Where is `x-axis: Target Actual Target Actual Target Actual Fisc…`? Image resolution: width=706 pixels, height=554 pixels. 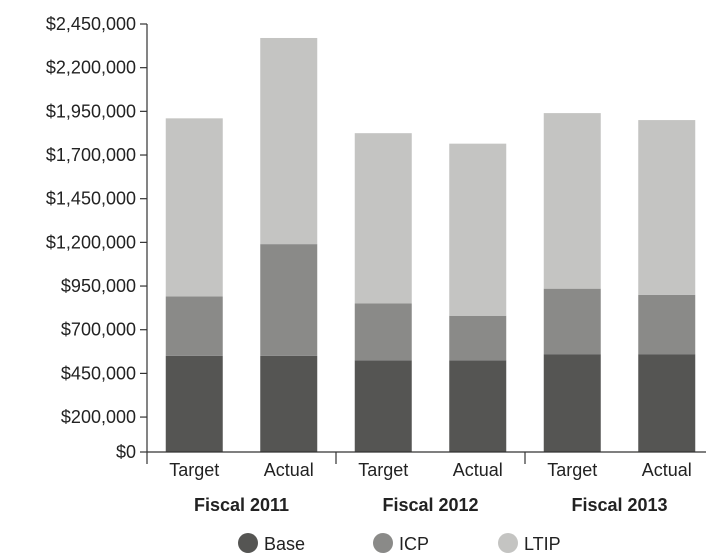 x-axis: Target Actual Target Actual Target Actual Fisc… is located at coordinates (426, 483).